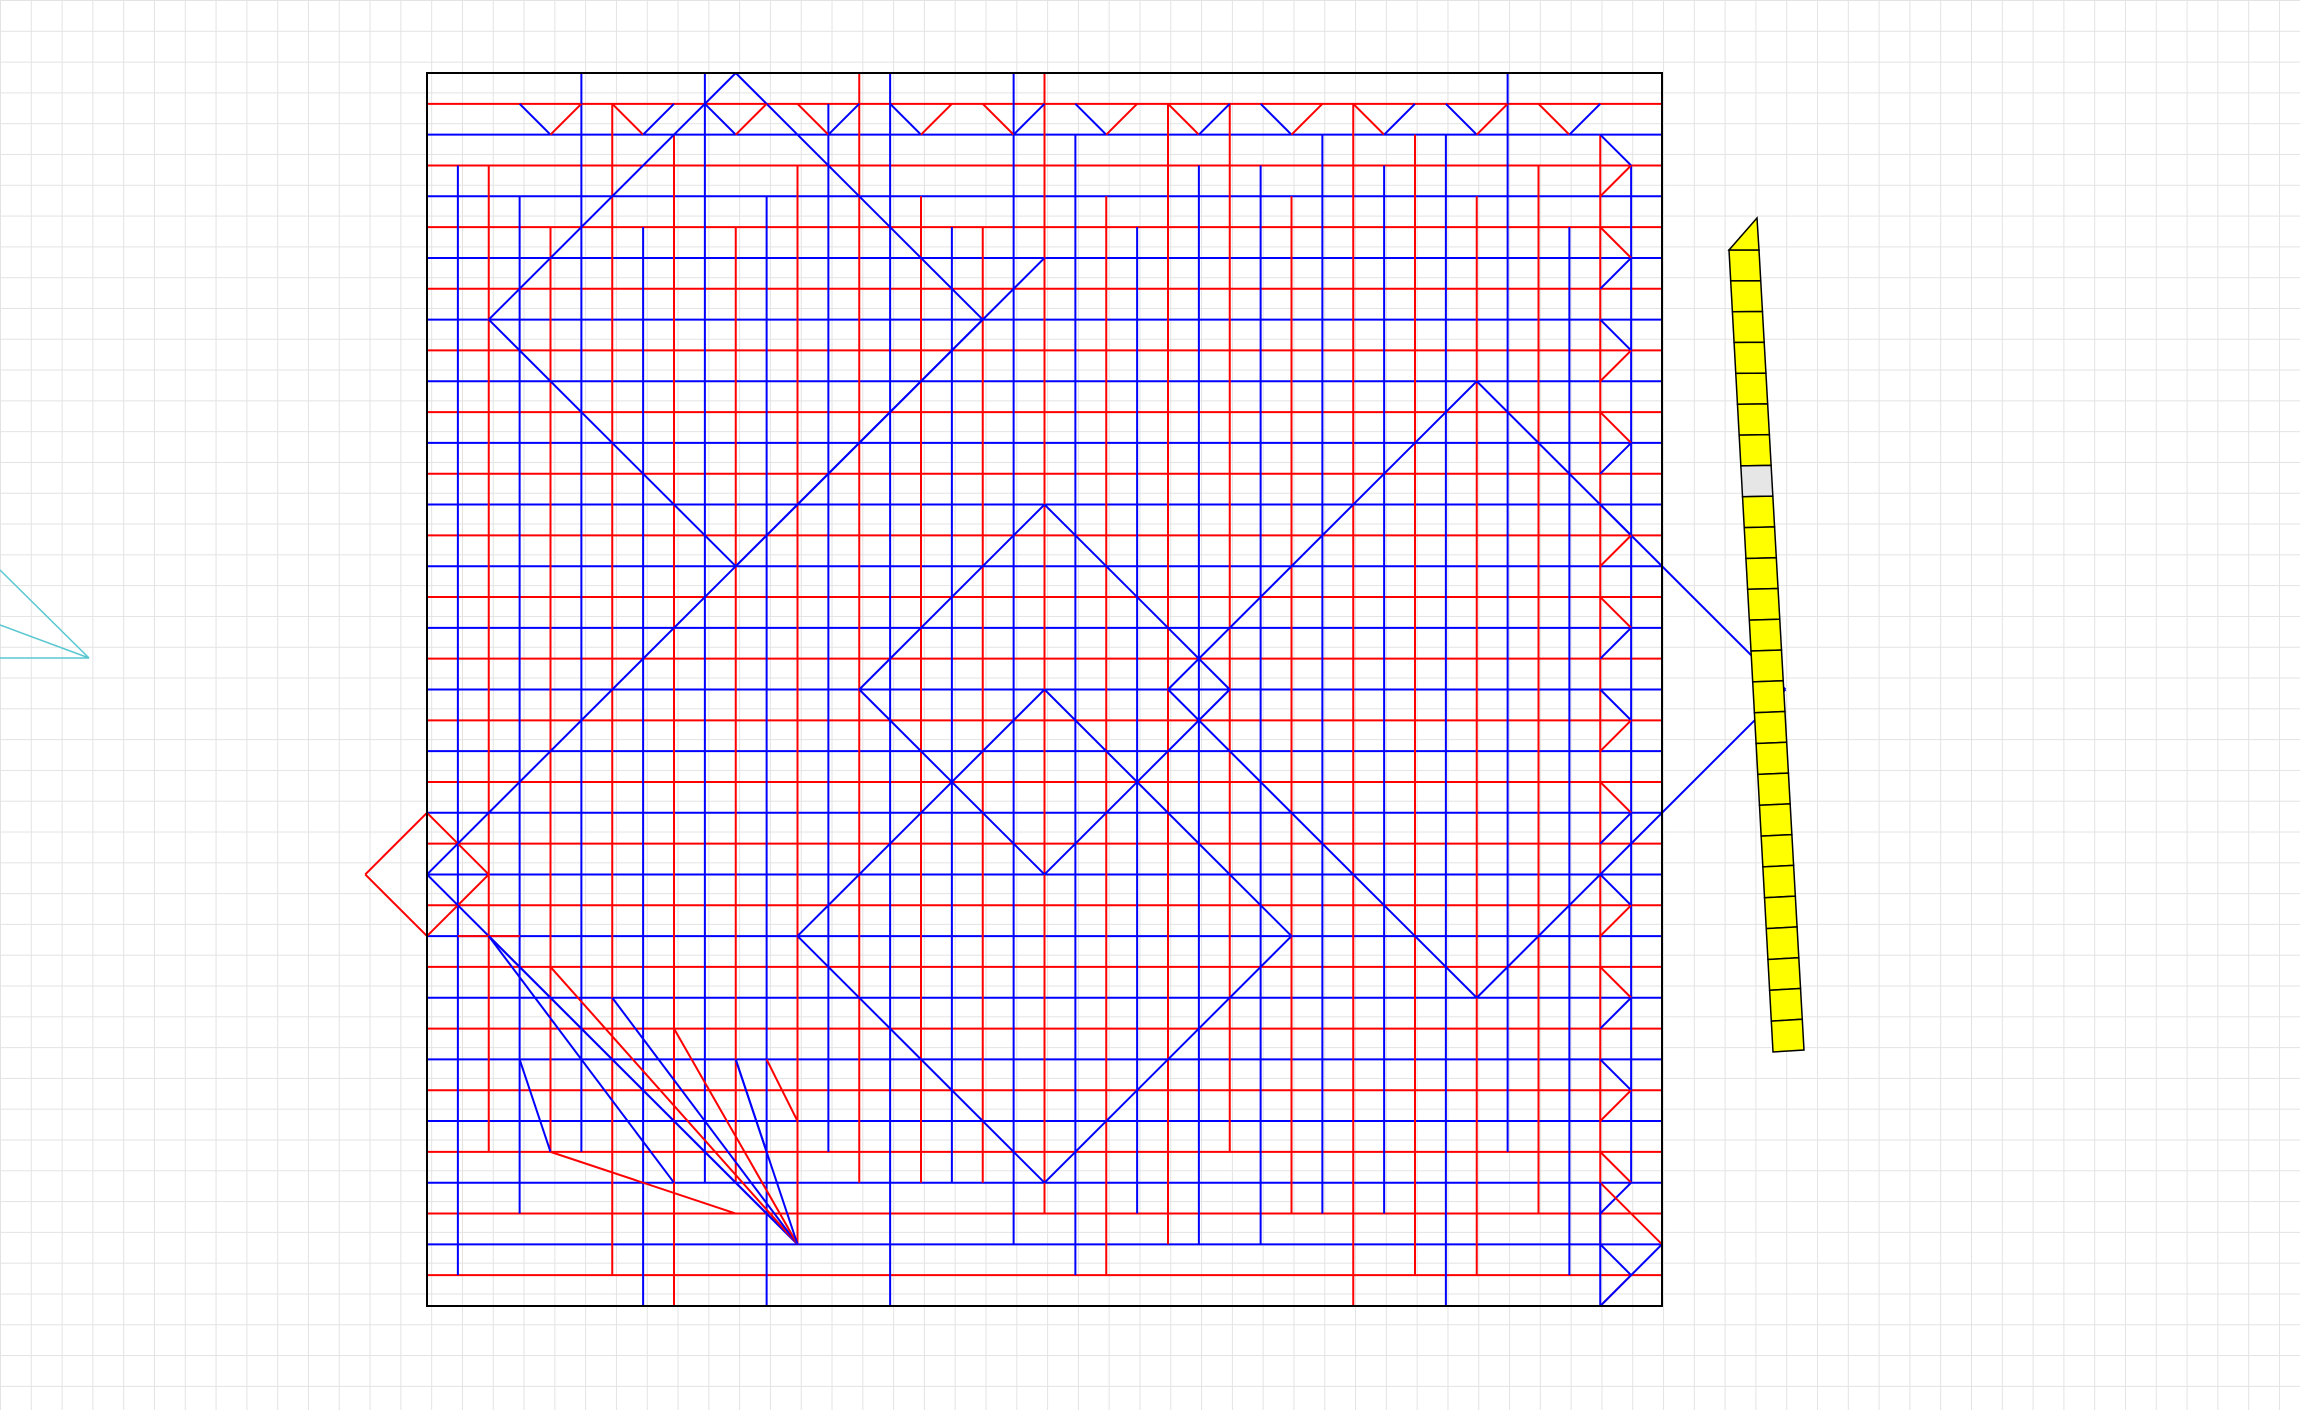  I want to click on strip-tip, so click(1743, 233).